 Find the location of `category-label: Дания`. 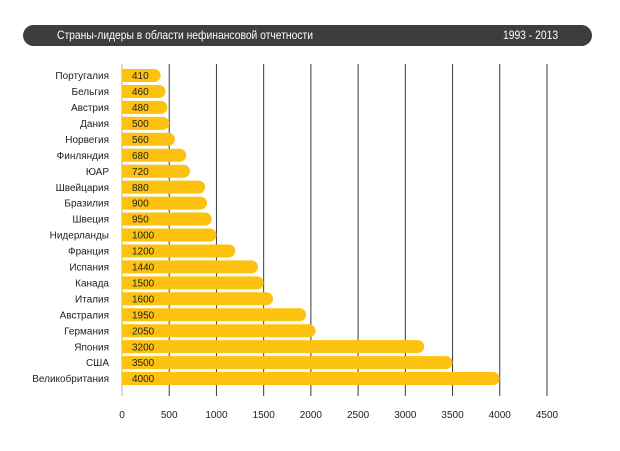

category-label: Дания is located at coordinates (94, 124).